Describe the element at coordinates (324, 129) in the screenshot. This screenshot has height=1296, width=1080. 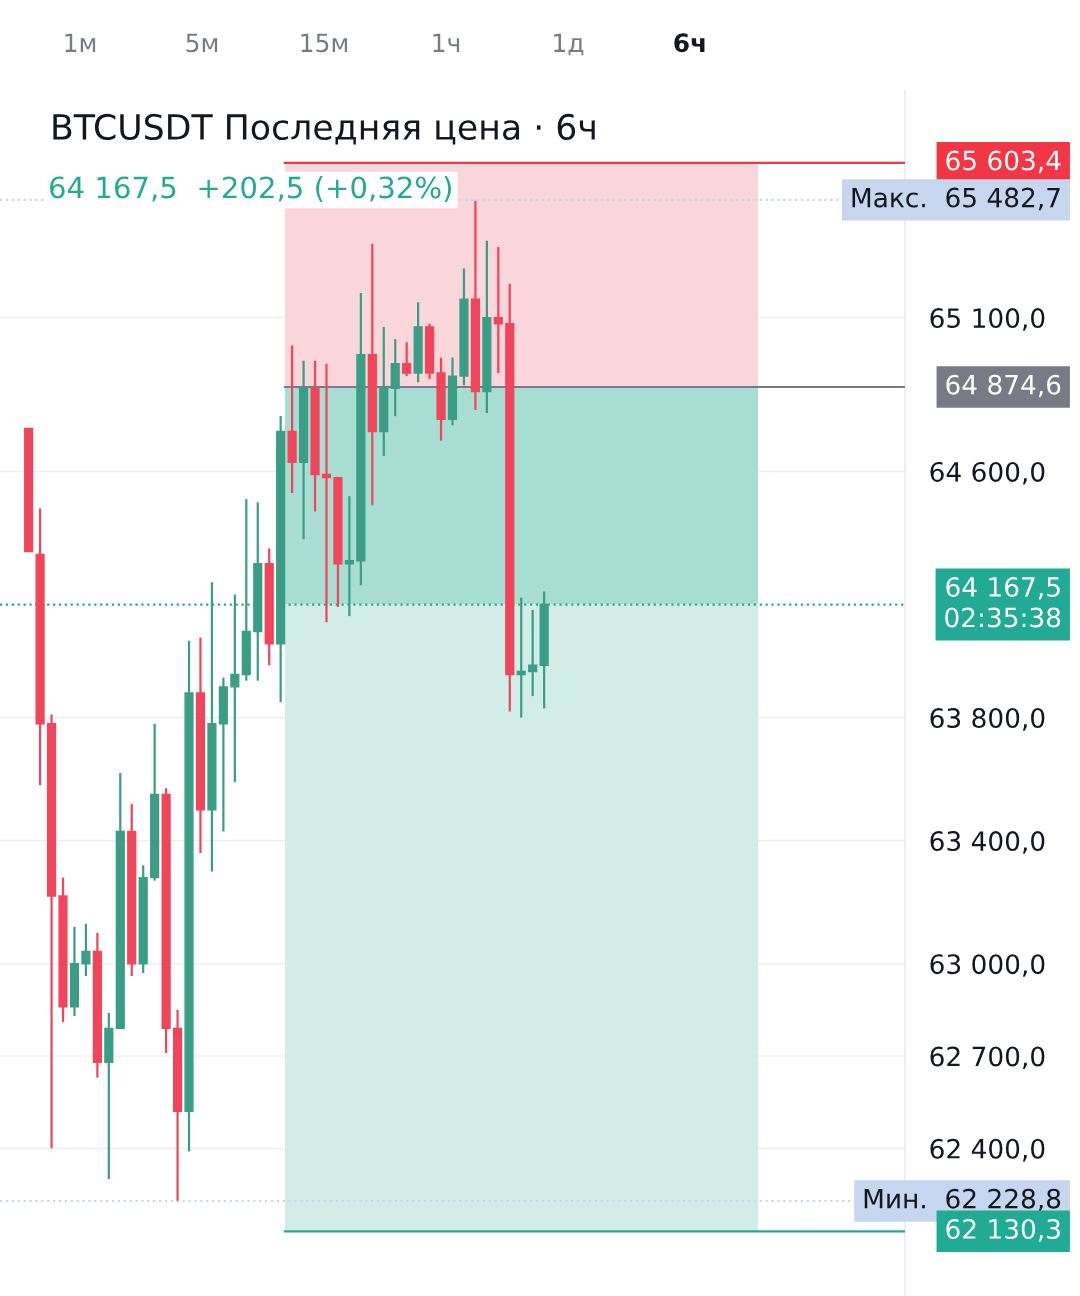
I see `text: BTCUSDT Последняя цена · 6ч` at that location.